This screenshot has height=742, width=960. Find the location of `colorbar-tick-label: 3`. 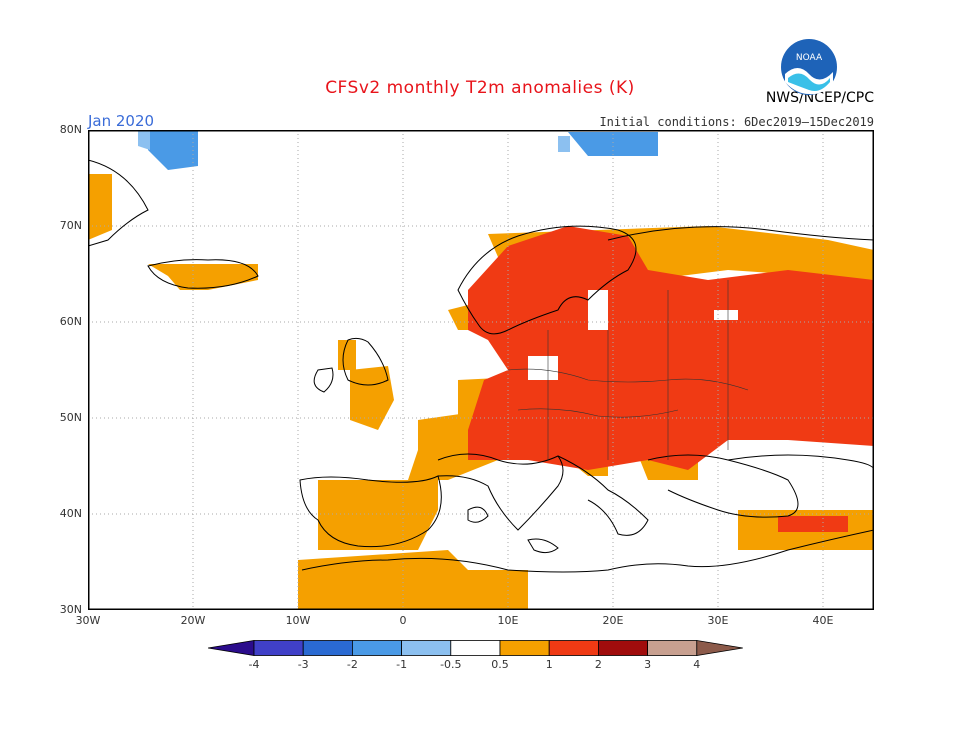

colorbar-tick-label: 3 is located at coordinates (648, 664).